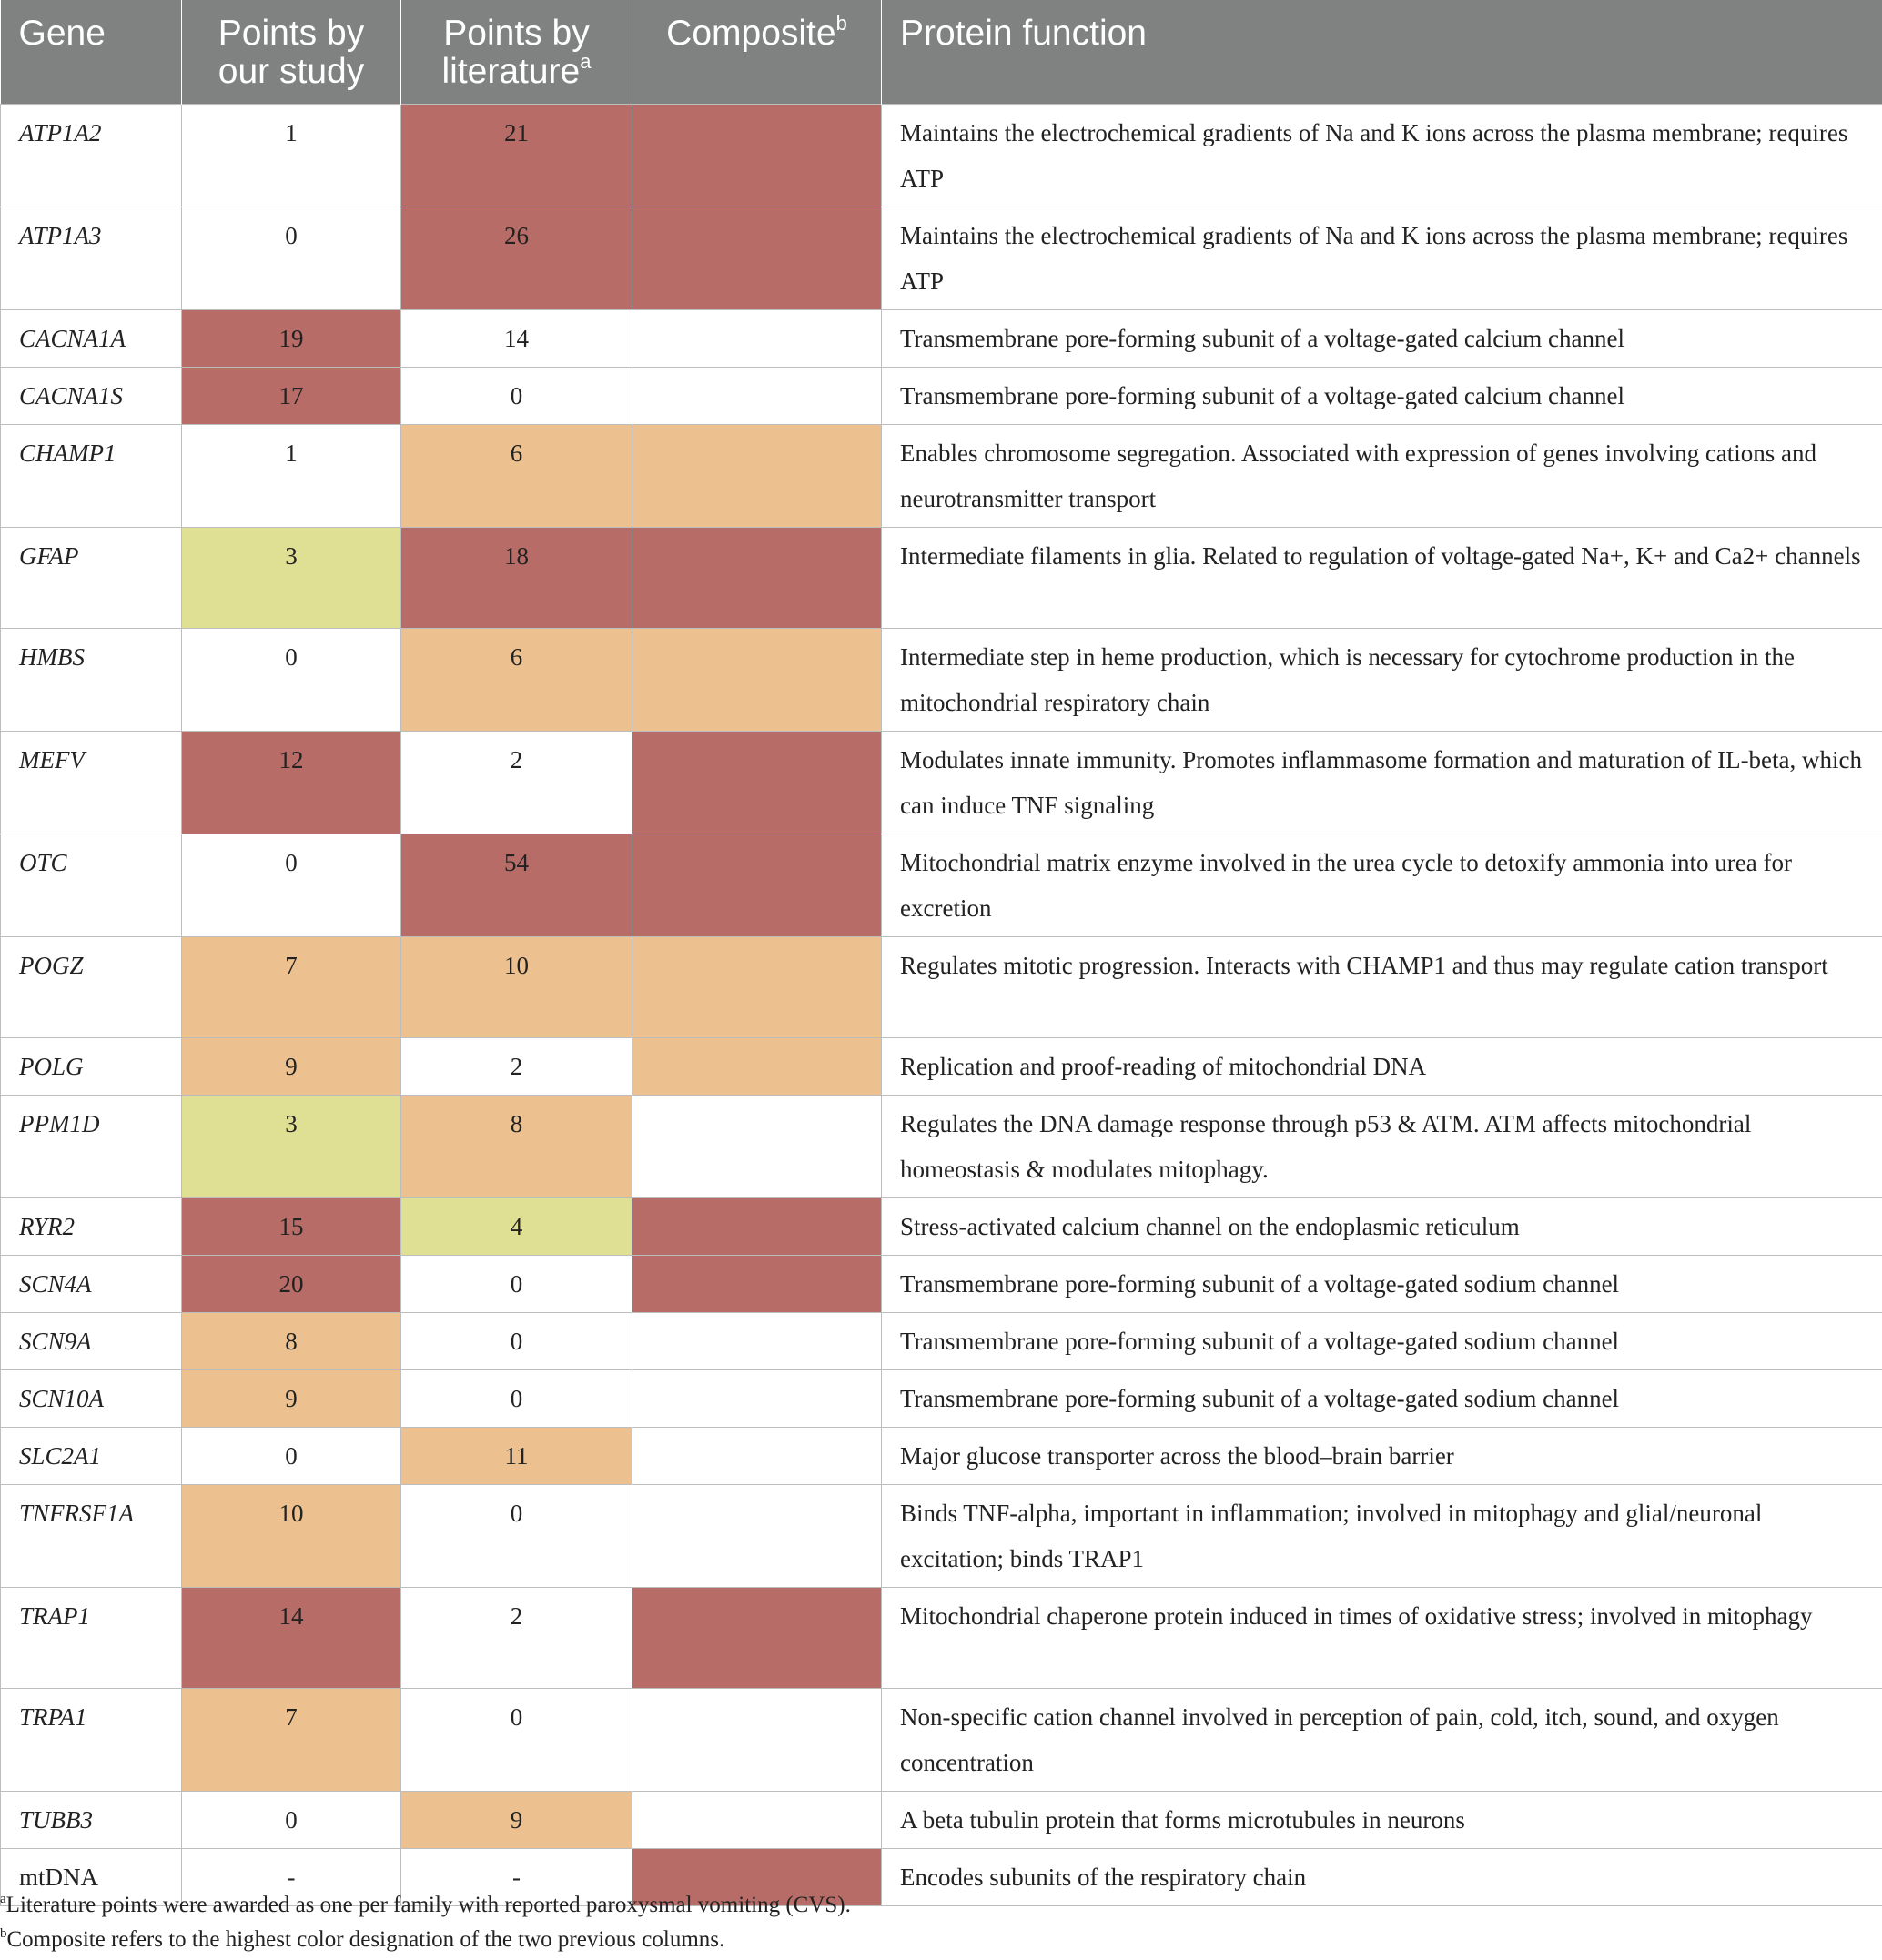  I want to click on literature-points-cell: 26, so click(516, 258).